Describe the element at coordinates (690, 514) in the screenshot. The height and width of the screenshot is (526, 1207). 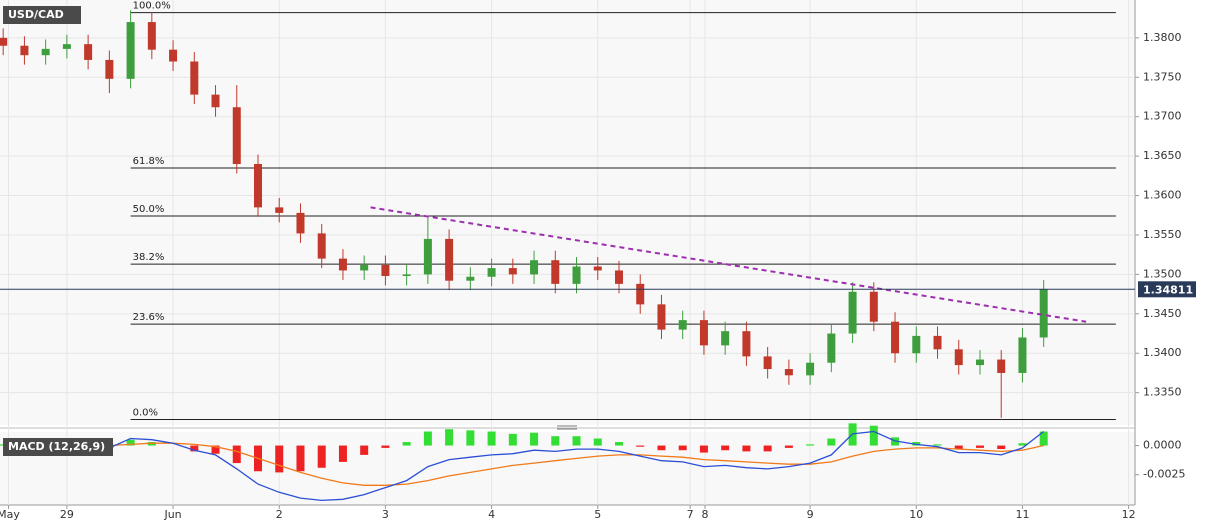
I see `x-tick-label: 7` at that location.